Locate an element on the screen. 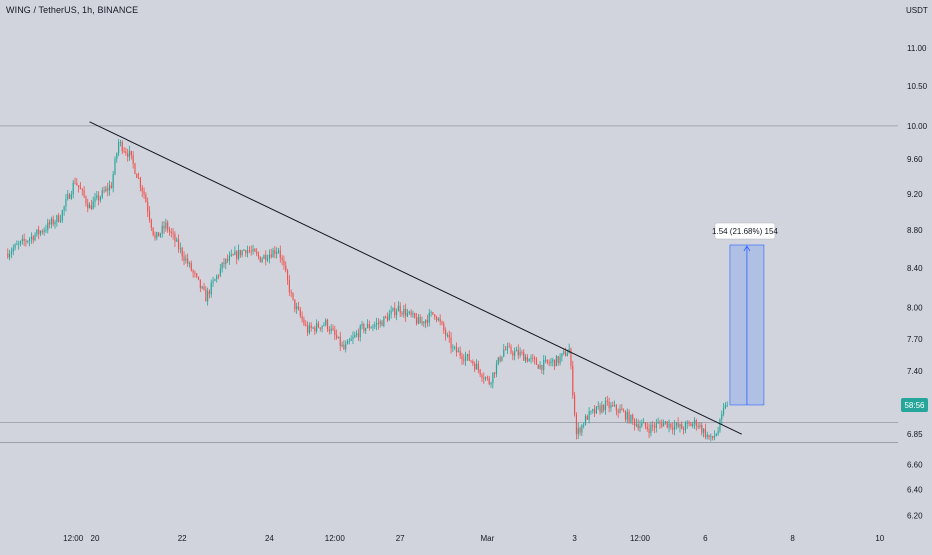  x-tick-label: 27 is located at coordinates (400, 538).